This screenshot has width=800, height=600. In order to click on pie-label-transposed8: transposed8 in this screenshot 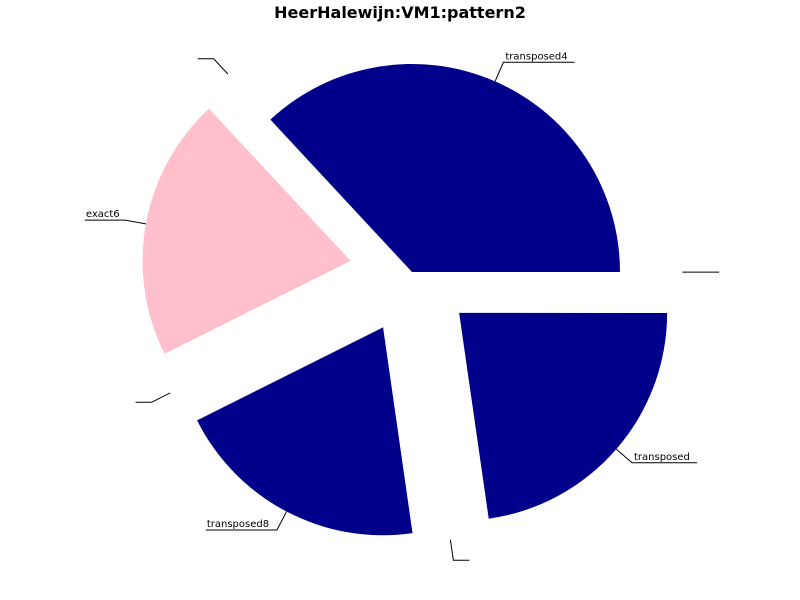, I will do `click(238, 524)`.